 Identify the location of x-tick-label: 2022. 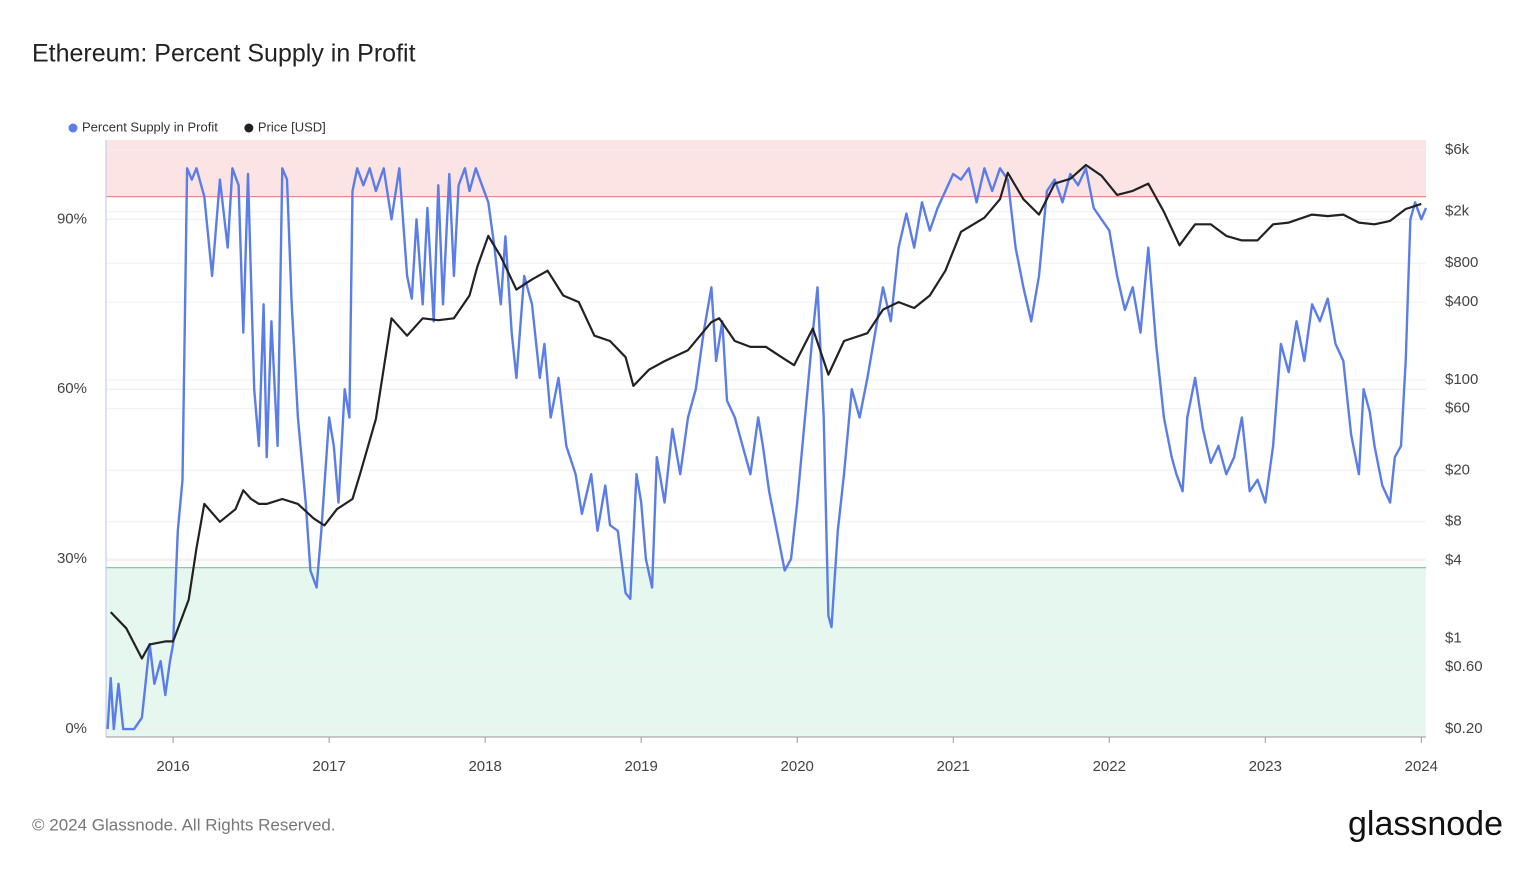
(1109, 766).